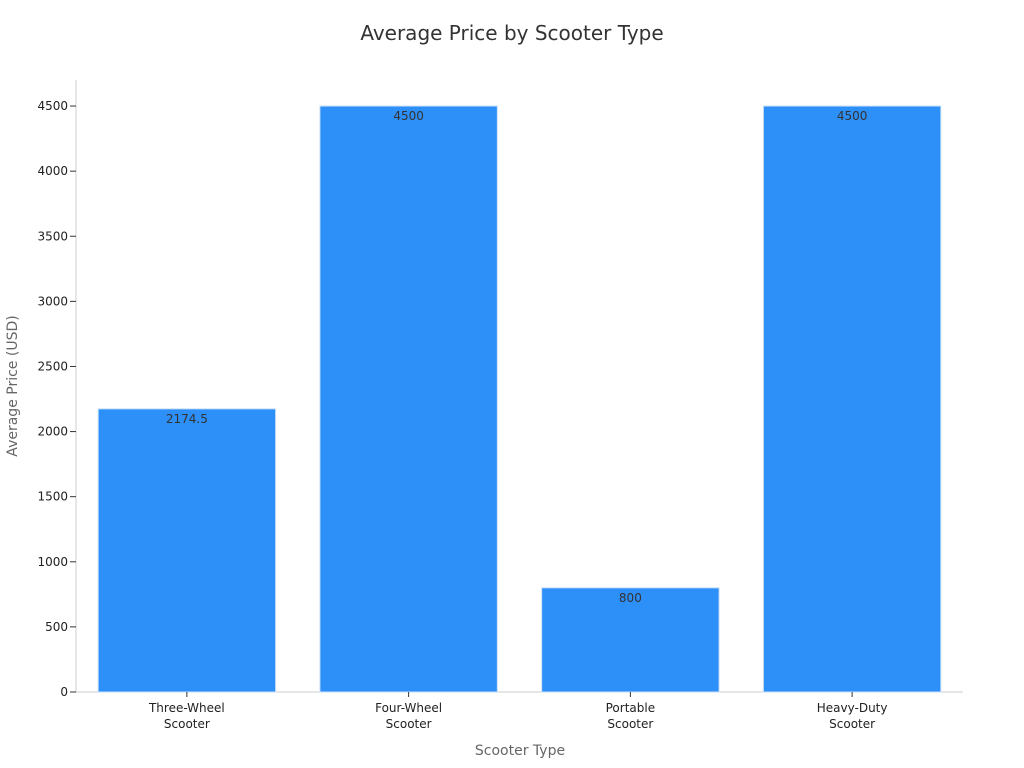 The image size is (1024, 768). I want to click on y-axis-title: Average Price (USD), so click(13, 385).